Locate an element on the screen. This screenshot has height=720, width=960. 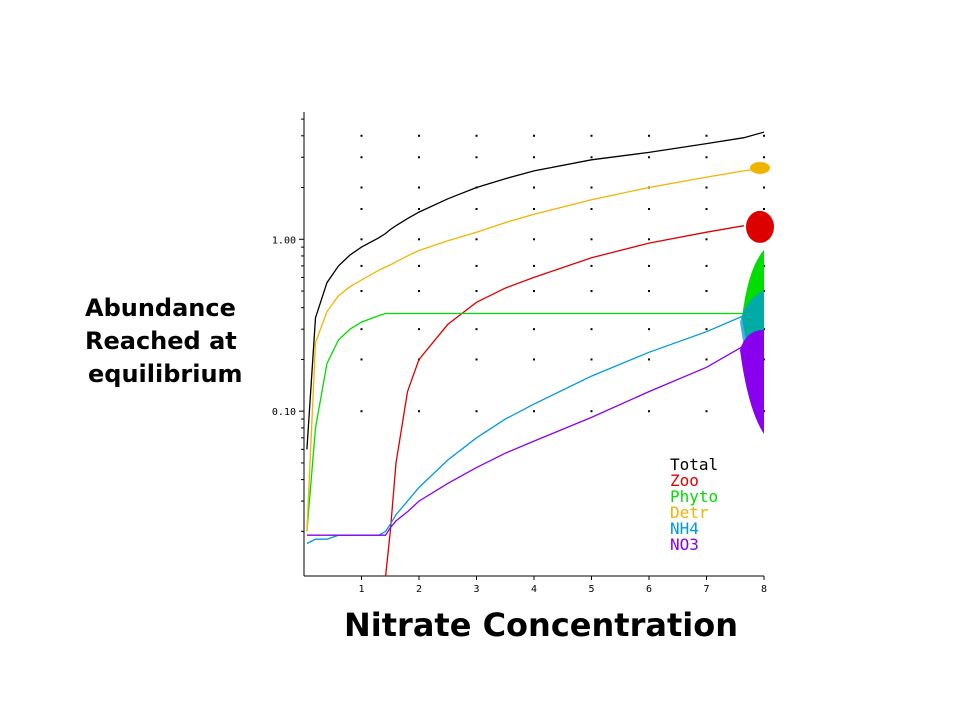
x-tick-label: 1 is located at coordinates (361, 589).